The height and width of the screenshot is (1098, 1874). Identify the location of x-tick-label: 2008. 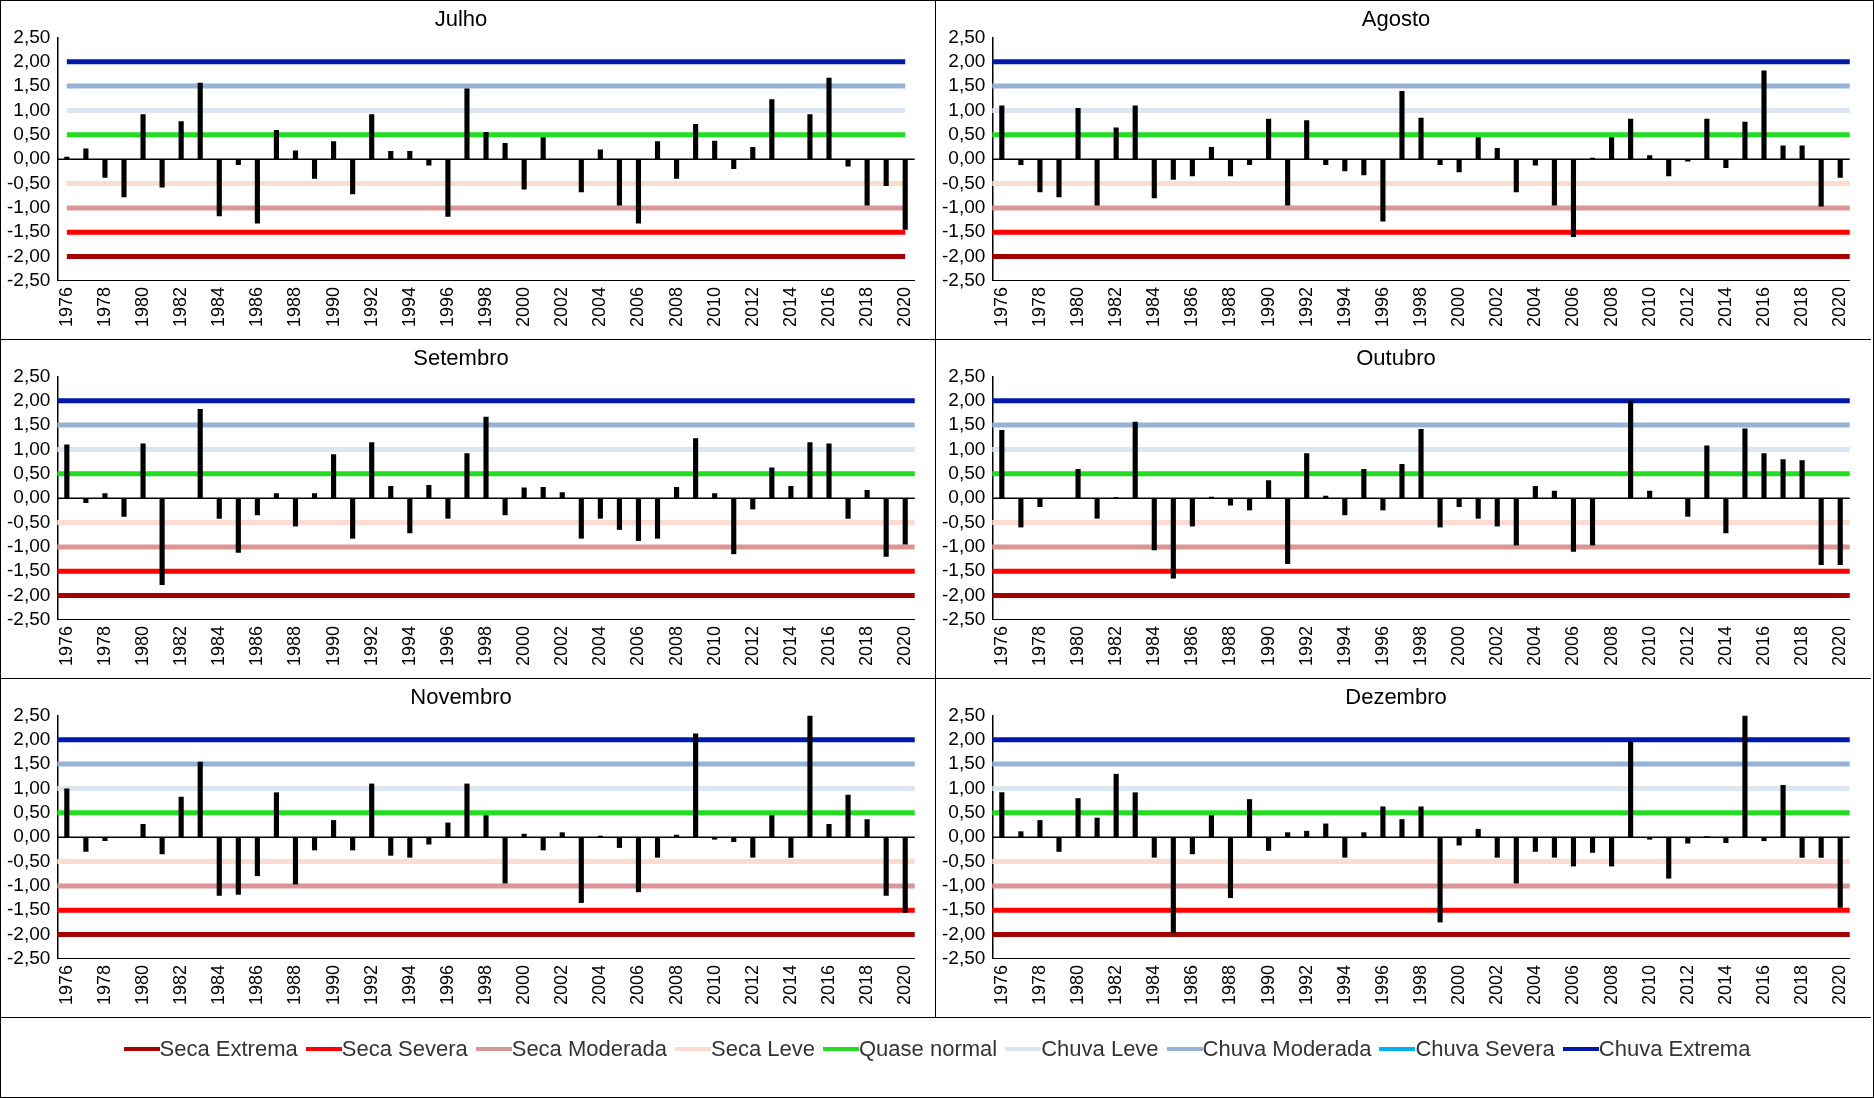
(675, 306).